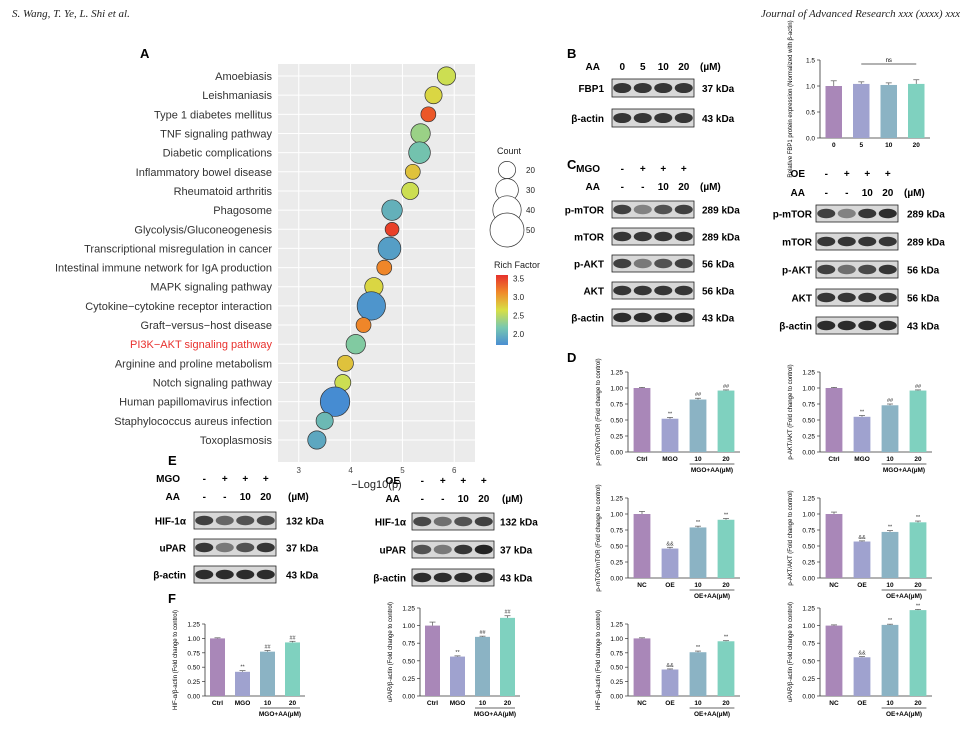  What do you see at coordinates (299, 470) in the screenshot?
I see `kegg-x-tick: 3` at bounding box center [299, 470].